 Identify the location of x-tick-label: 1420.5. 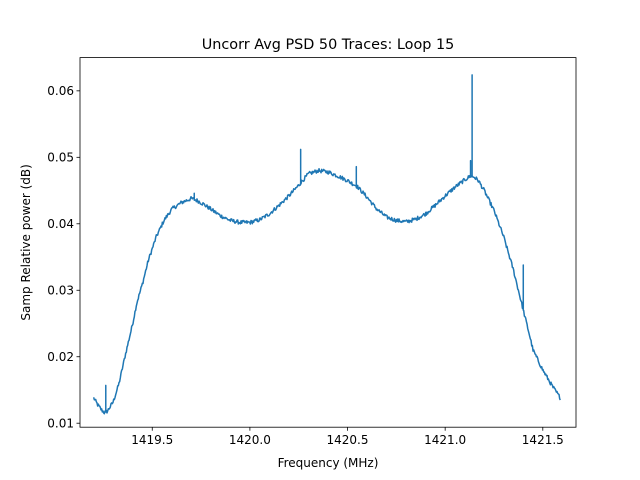
(348, 440).